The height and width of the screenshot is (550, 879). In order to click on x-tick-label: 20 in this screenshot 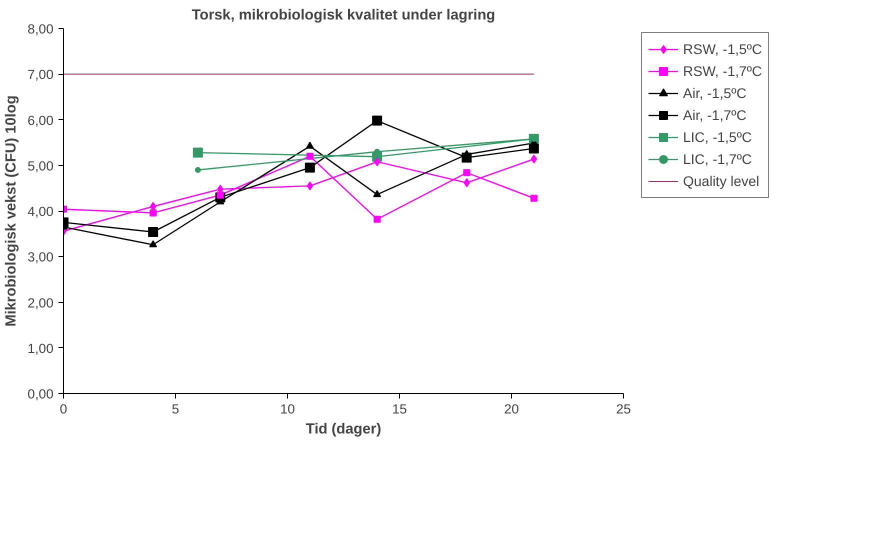, I will do `click(511, 409)`.